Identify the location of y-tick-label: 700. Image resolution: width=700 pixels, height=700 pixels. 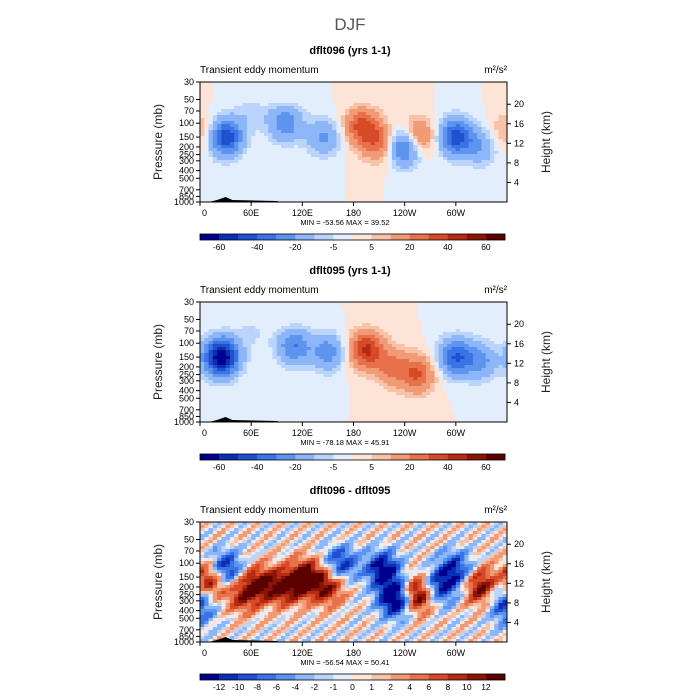
(186, 190).